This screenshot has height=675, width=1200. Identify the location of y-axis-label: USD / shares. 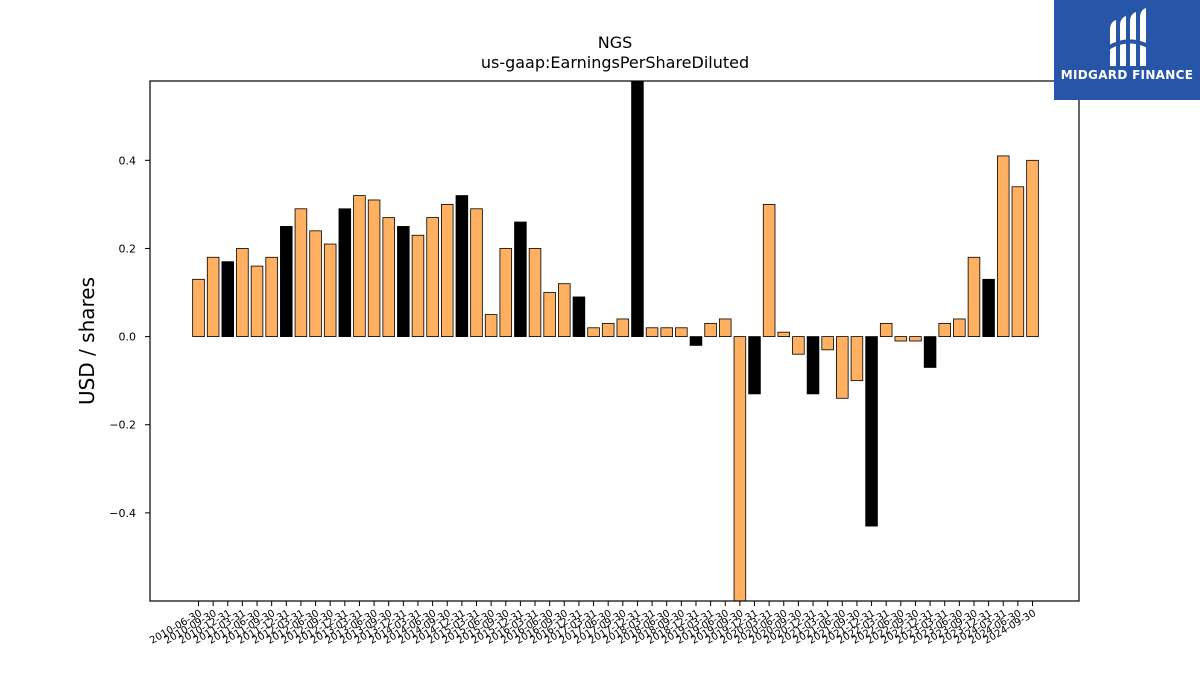
(87, 341).